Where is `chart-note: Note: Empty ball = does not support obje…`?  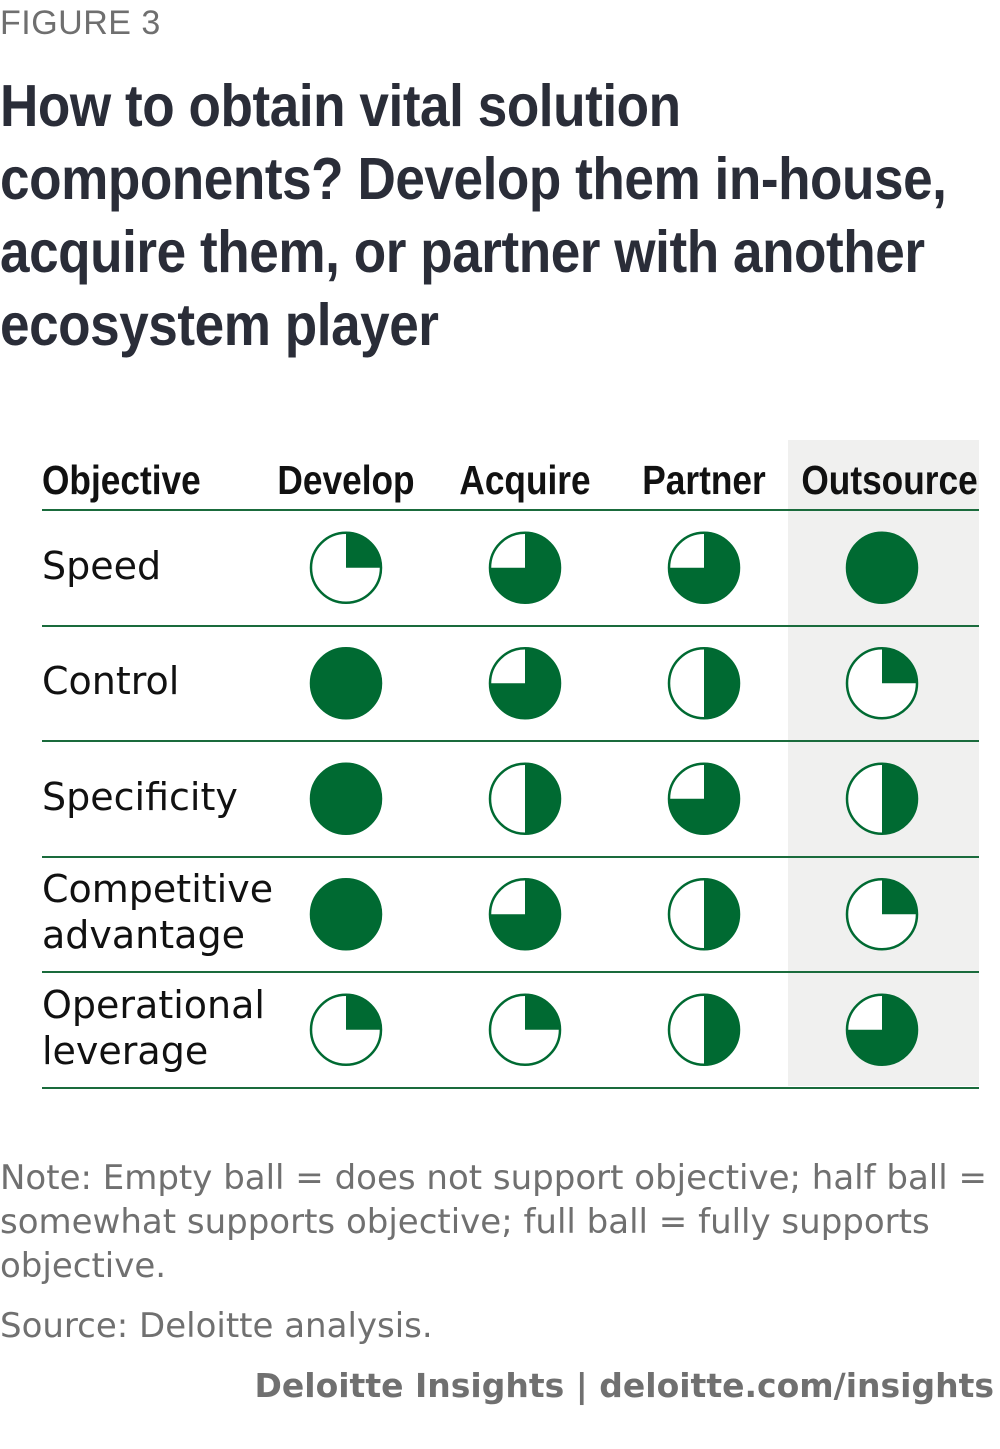 chart-note: Note: Empty ball = does not support obje… is located at coordinates (493, 1222).